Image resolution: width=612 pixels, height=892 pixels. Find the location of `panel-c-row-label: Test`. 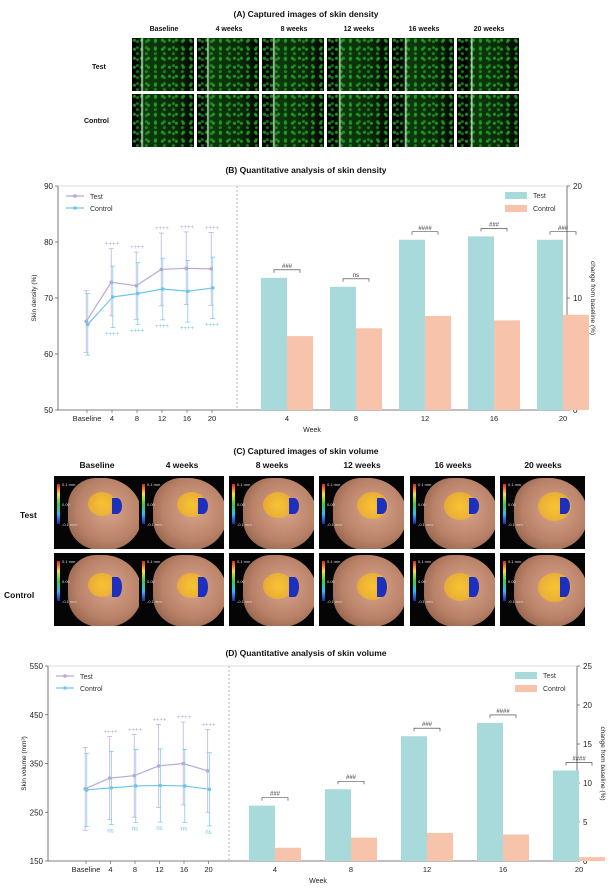

panel-c-row-label: Test is located at coordinates (28, 515).